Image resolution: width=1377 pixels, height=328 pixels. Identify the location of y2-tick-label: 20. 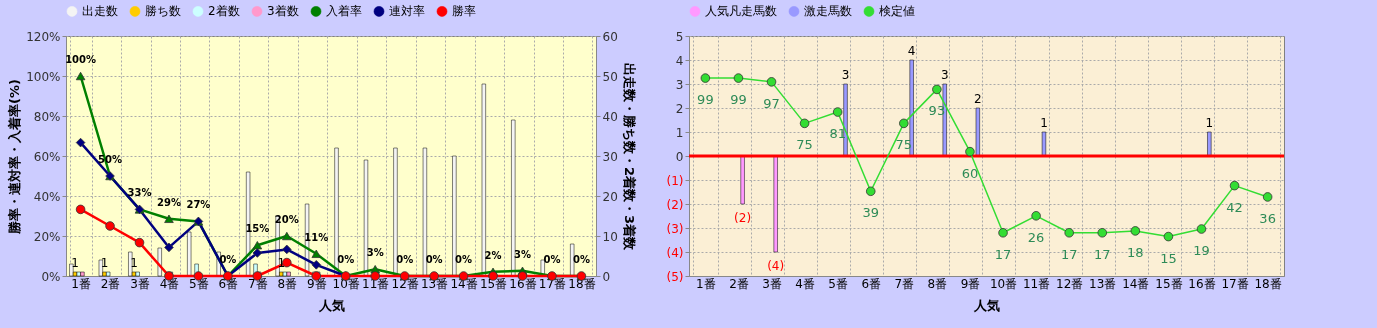
(610, 196).